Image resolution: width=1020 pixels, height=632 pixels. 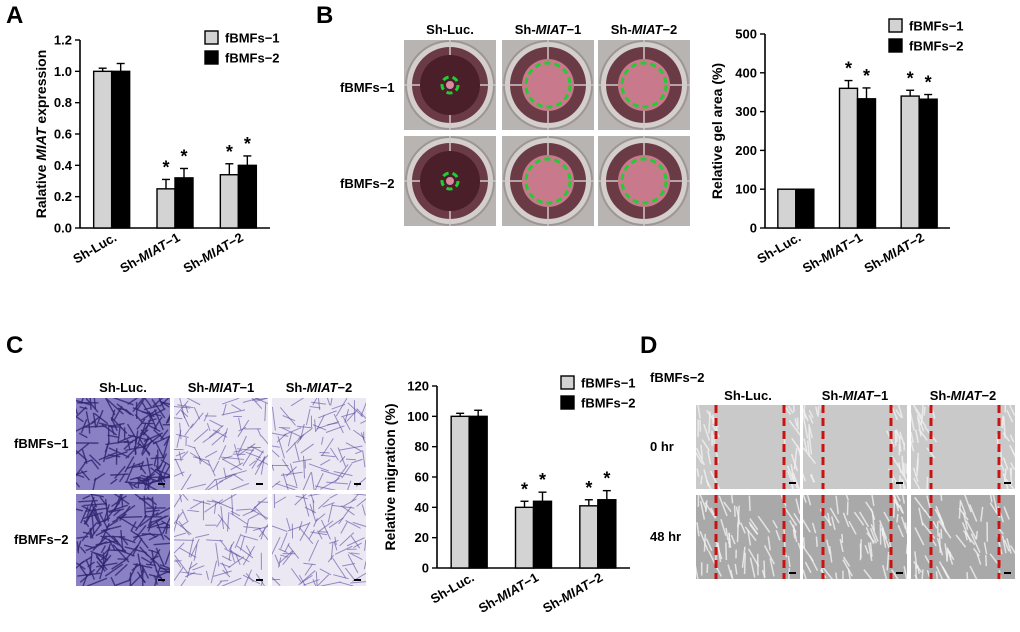 I want to click on label-part: expression, so click(x=41, y=89).